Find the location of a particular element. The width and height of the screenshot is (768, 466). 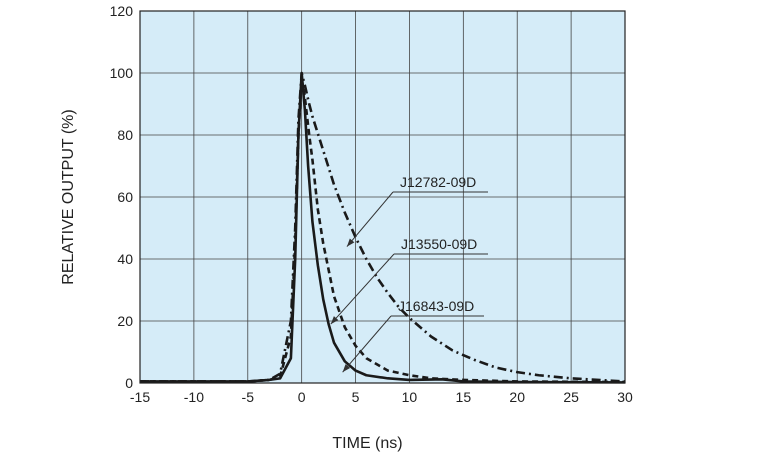

callout-j16843-09d: J16843-09D is located at coordinates (413, 335).